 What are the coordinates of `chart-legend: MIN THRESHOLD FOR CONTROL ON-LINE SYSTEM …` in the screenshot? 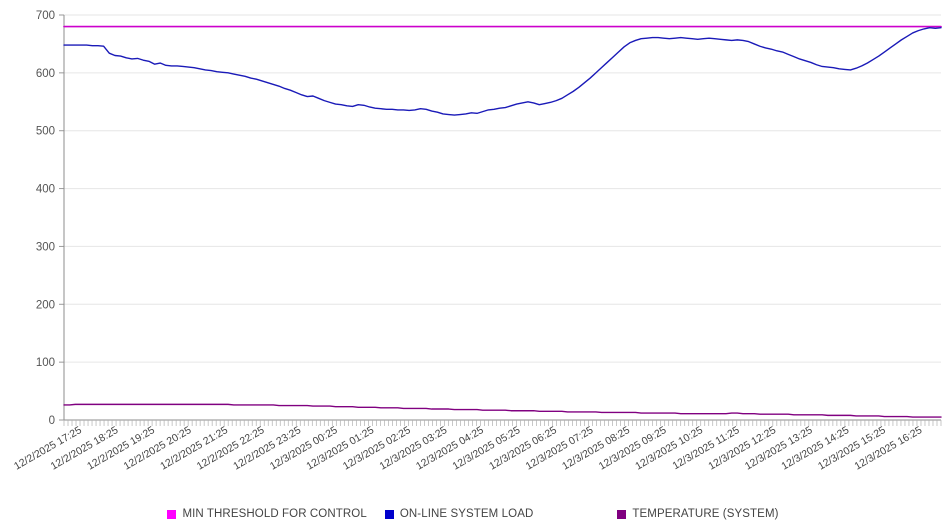 It's located at (473, 514).